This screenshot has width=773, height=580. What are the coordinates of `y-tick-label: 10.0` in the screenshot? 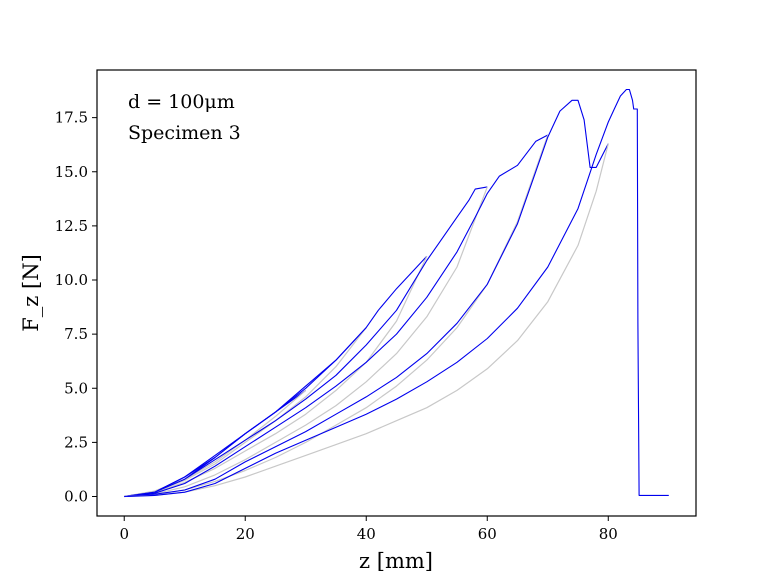 It's located at (71, 280).